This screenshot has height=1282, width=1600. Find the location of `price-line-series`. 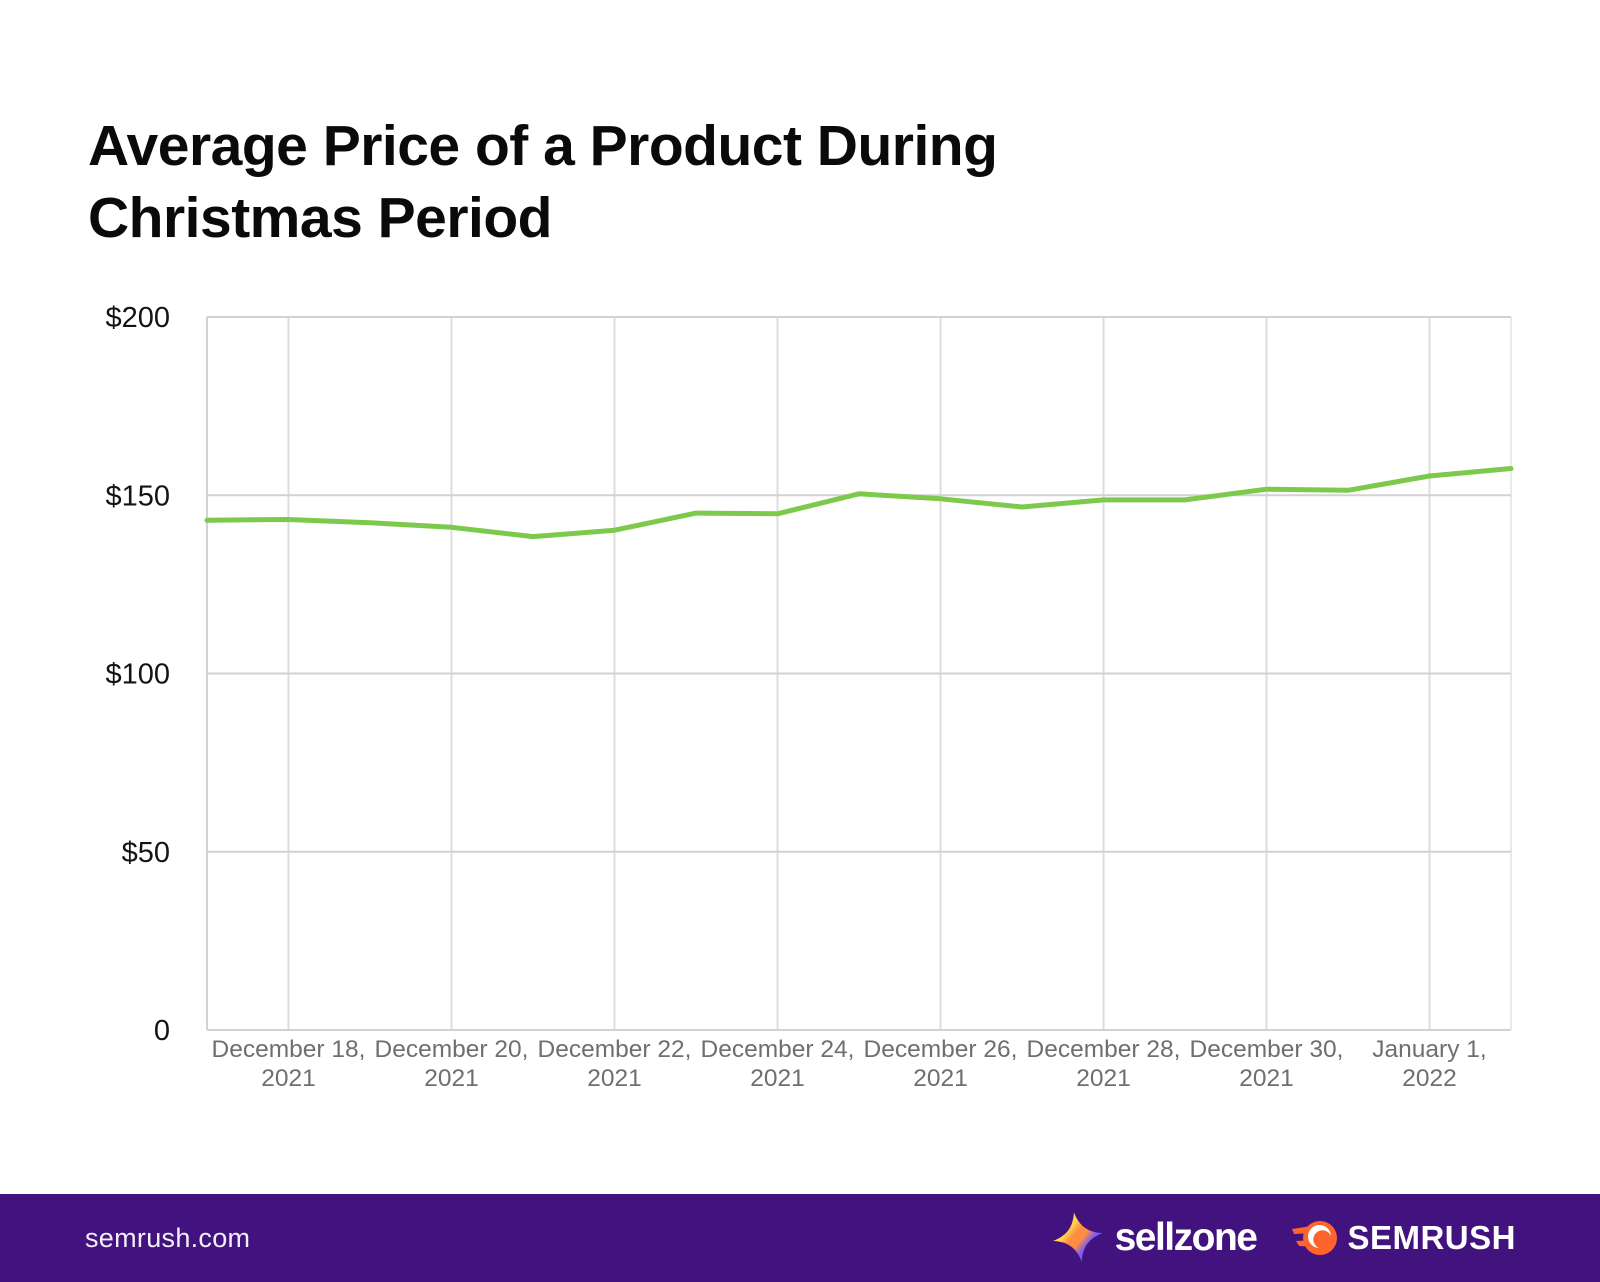

price-line-series is located at coordinates (859, 503).